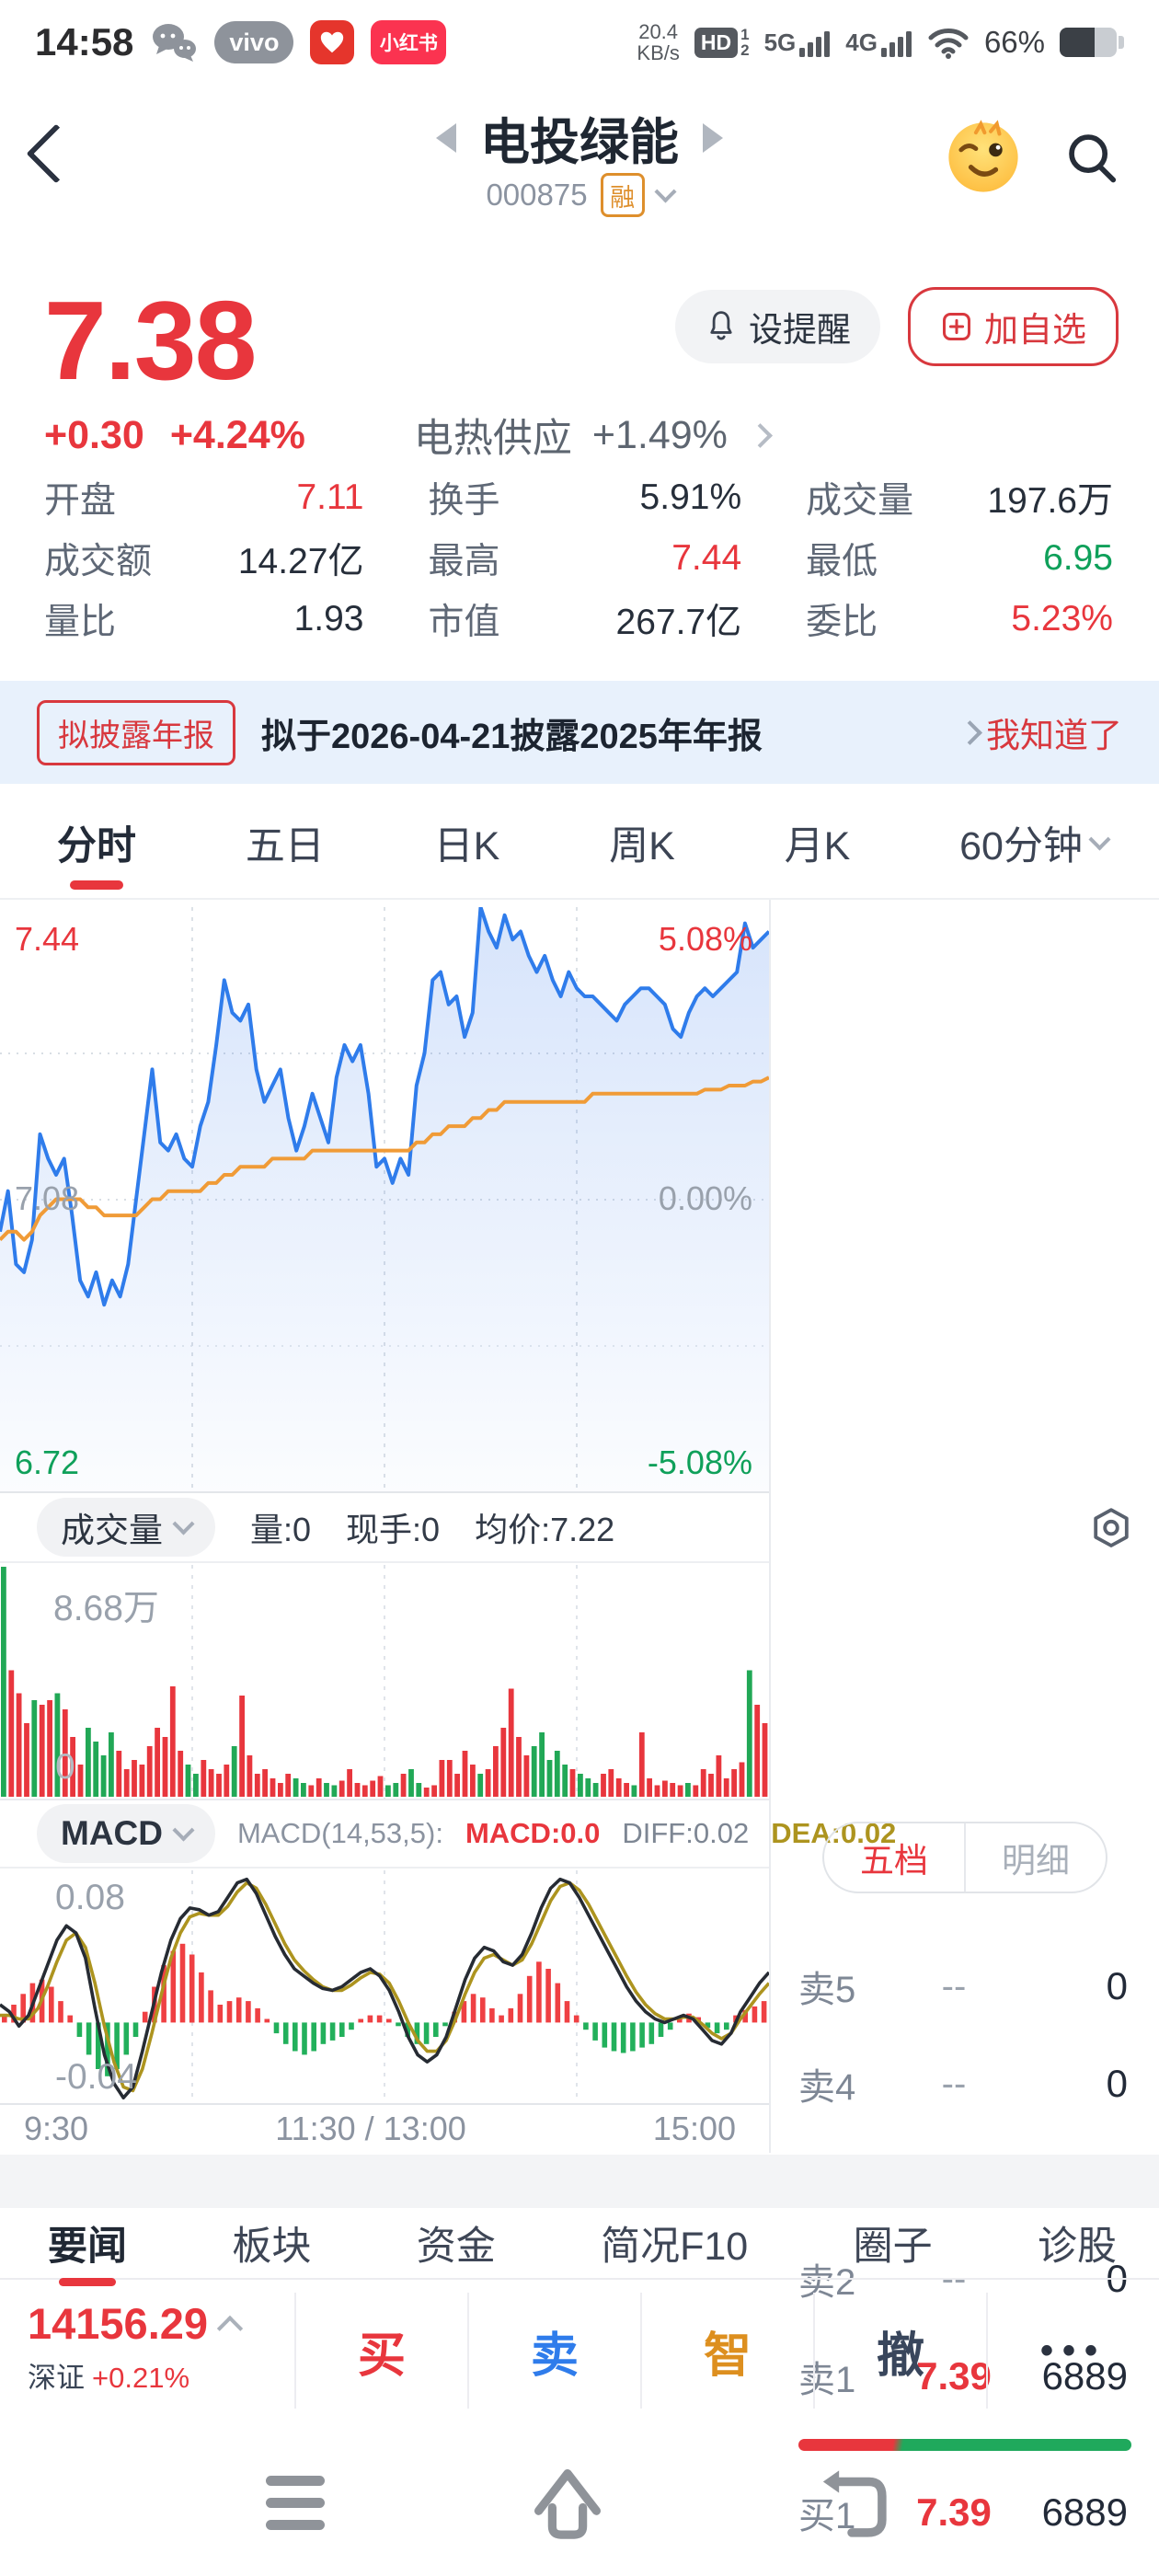 The width and height of the screenshot is (1159, 2576). I want to click on tab-f10: 简况F10, so click(675, 2247).